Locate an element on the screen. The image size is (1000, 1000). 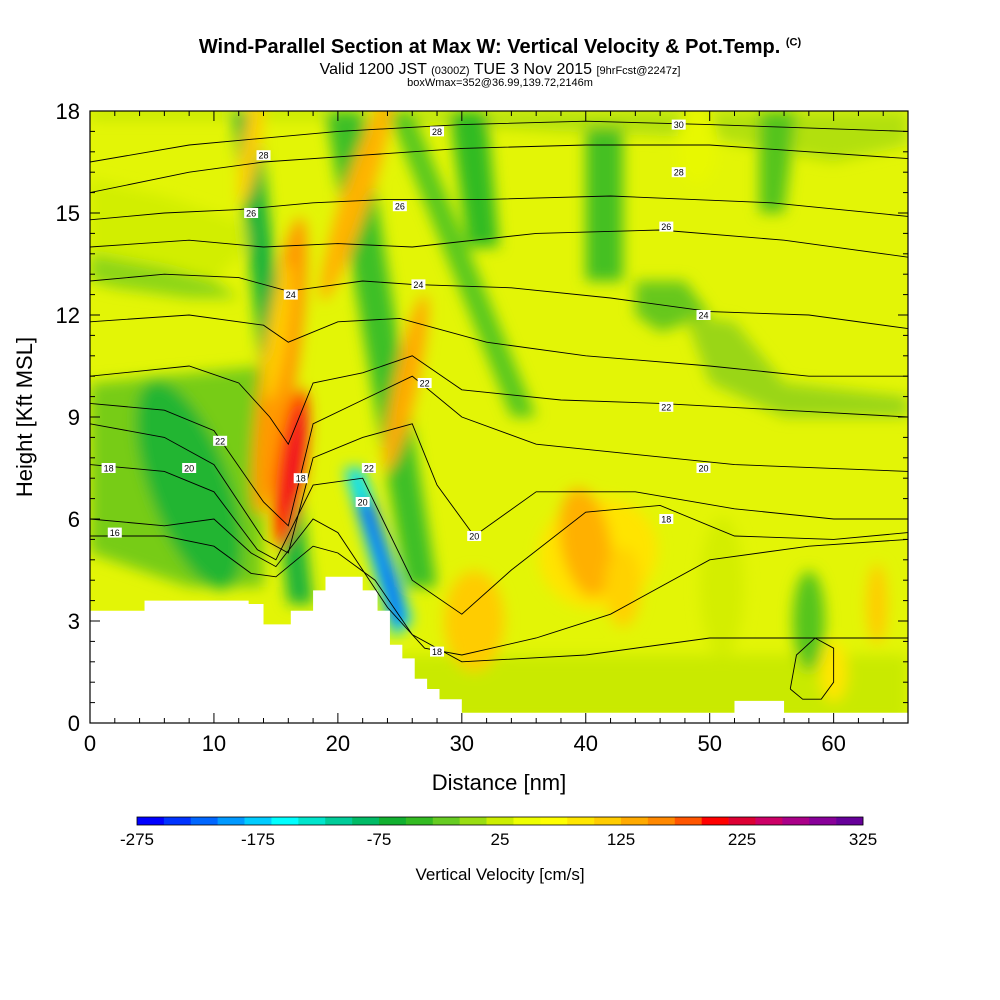
theta-label-text: 30 is located at coordinates (679, 125).